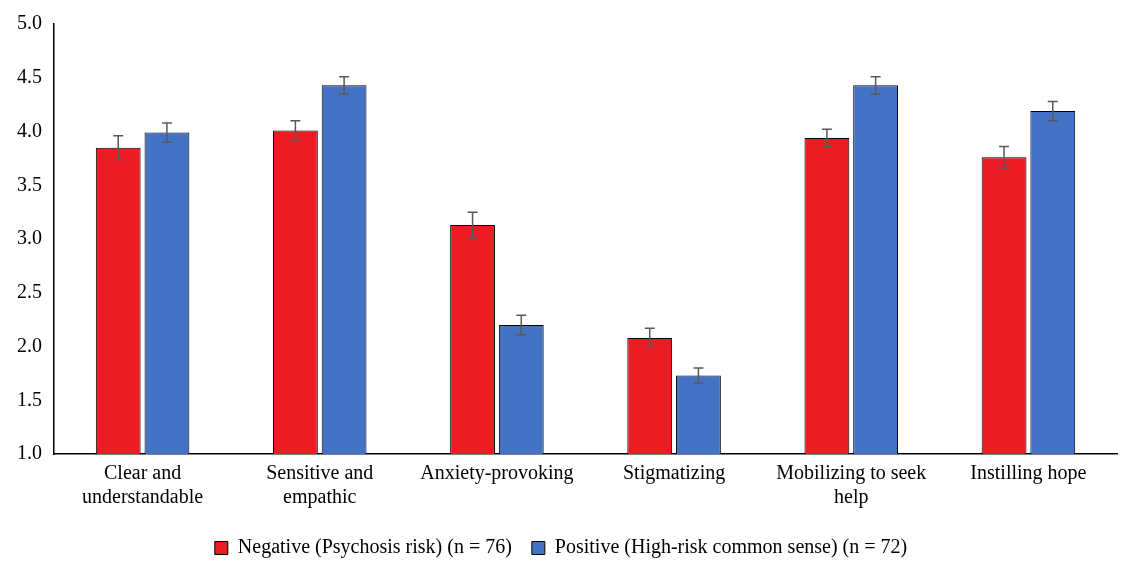  Describe the element at coordinates (851, 485) in the screenshot. I see `x-tick-label: Mobilizing to seek help` at that location.